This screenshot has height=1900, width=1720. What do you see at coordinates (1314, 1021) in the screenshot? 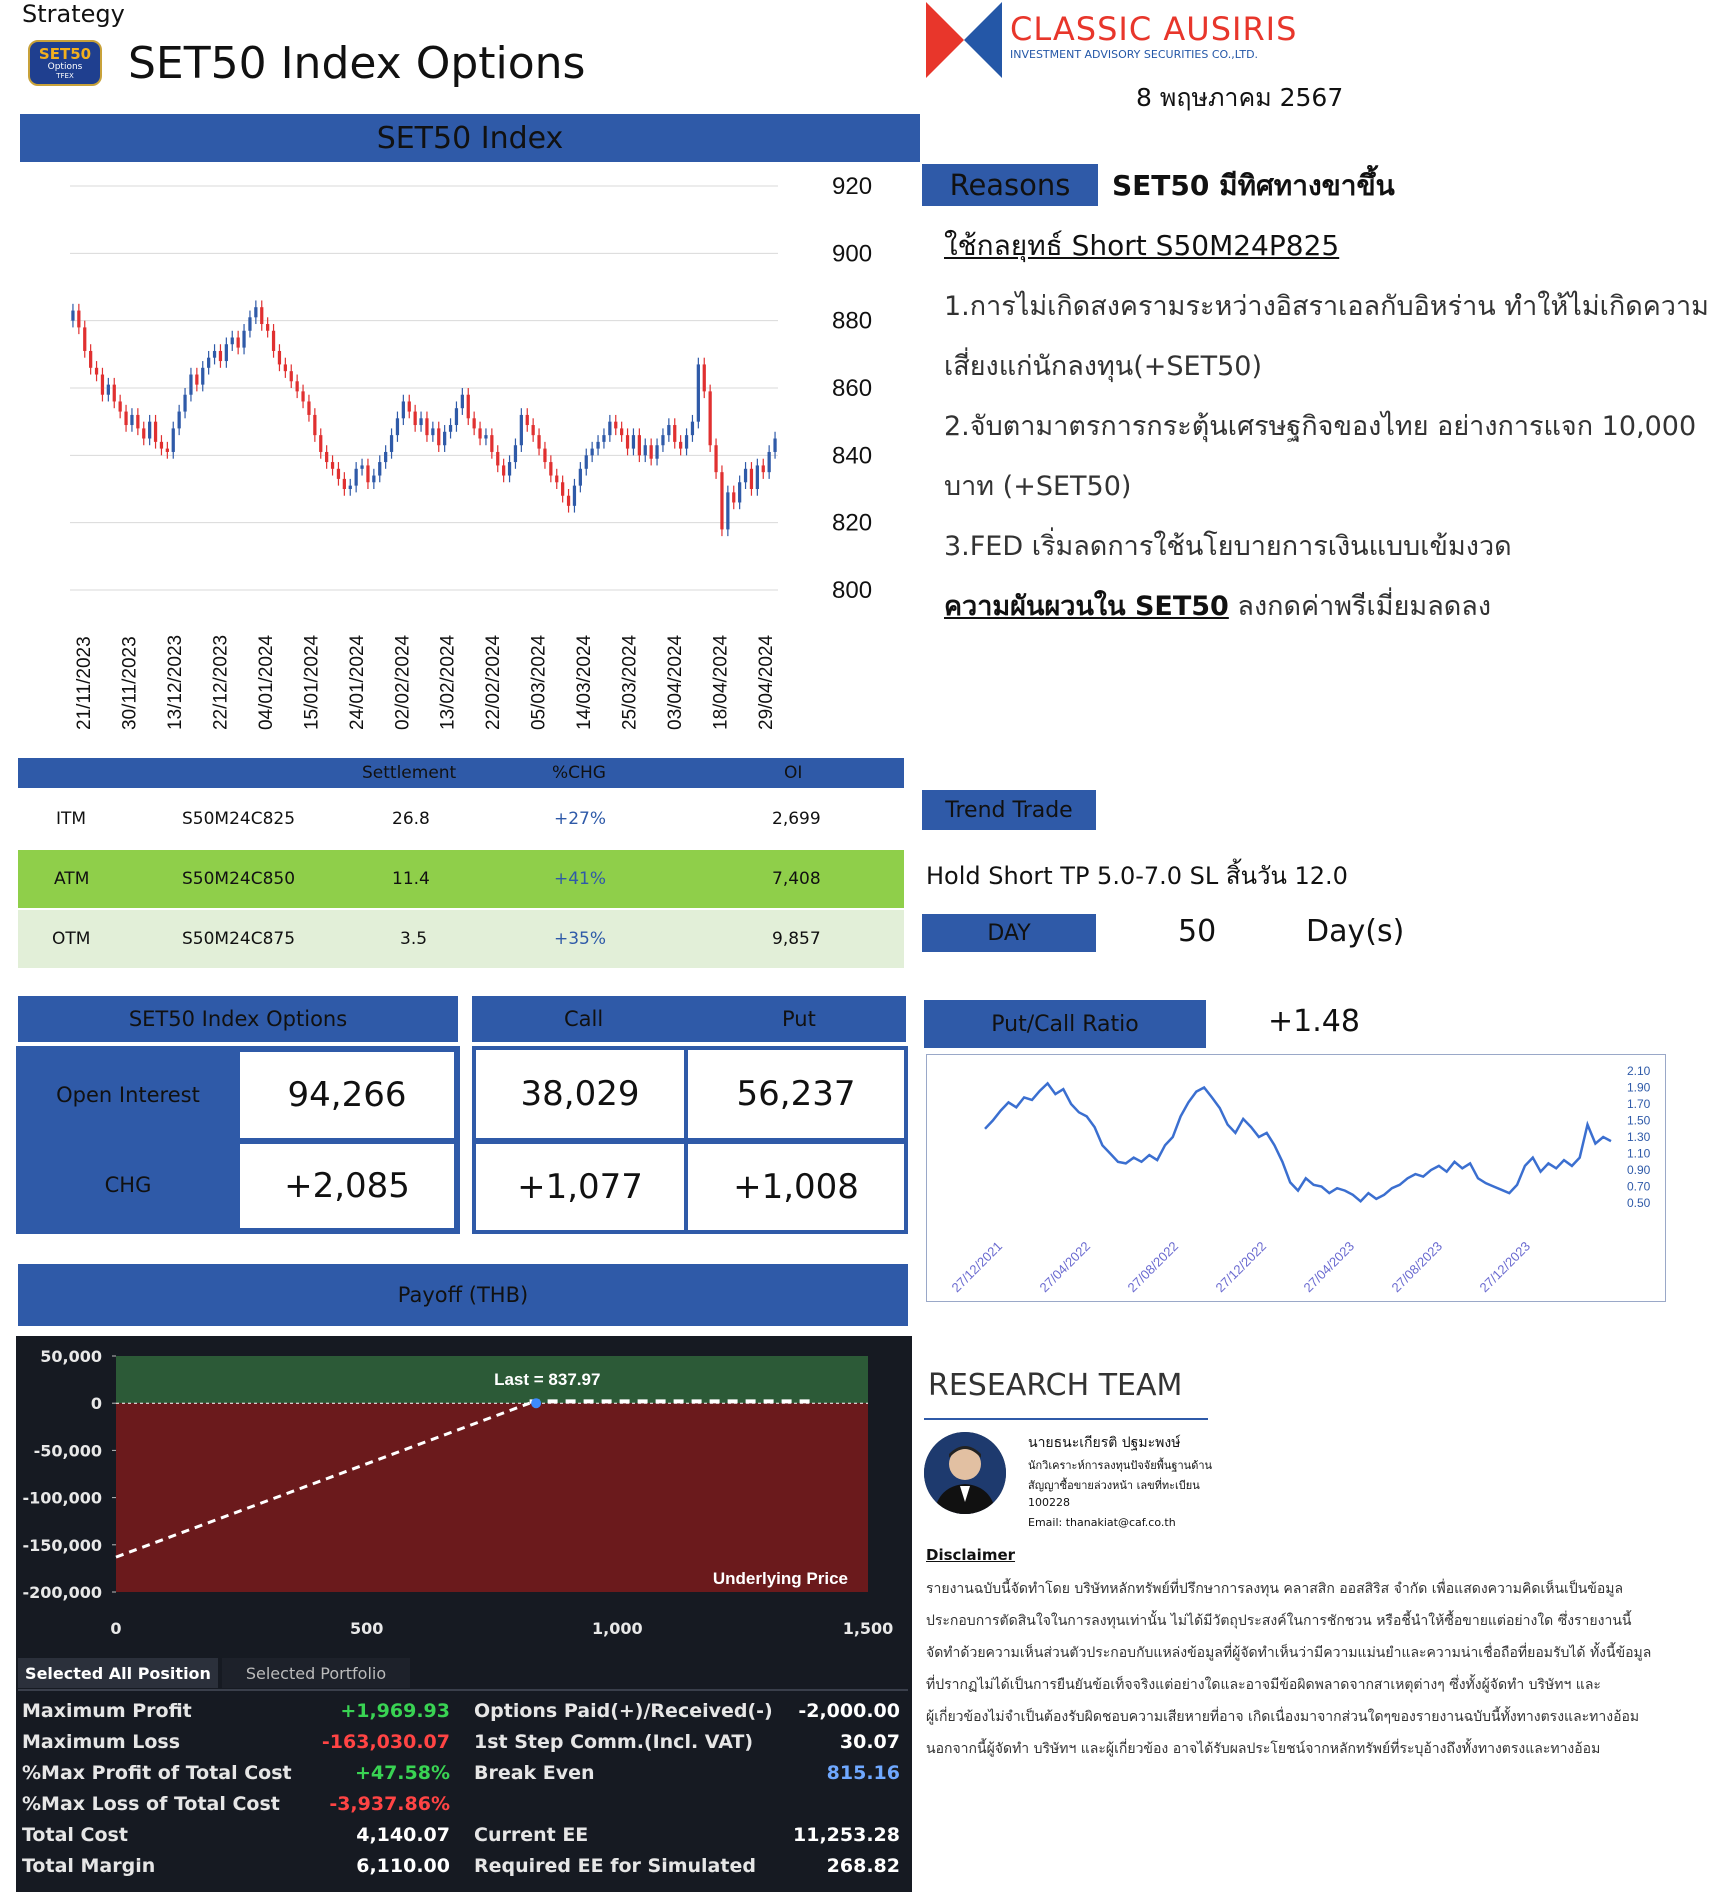
I see `pcr-value: +1.48` at bounding box center [1314, 1021].